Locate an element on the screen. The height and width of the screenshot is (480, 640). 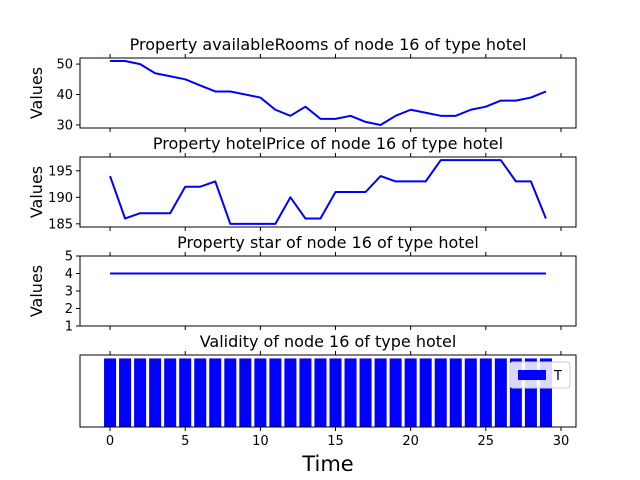
x-tick-label: 25 is located at coordinates (486, 441).